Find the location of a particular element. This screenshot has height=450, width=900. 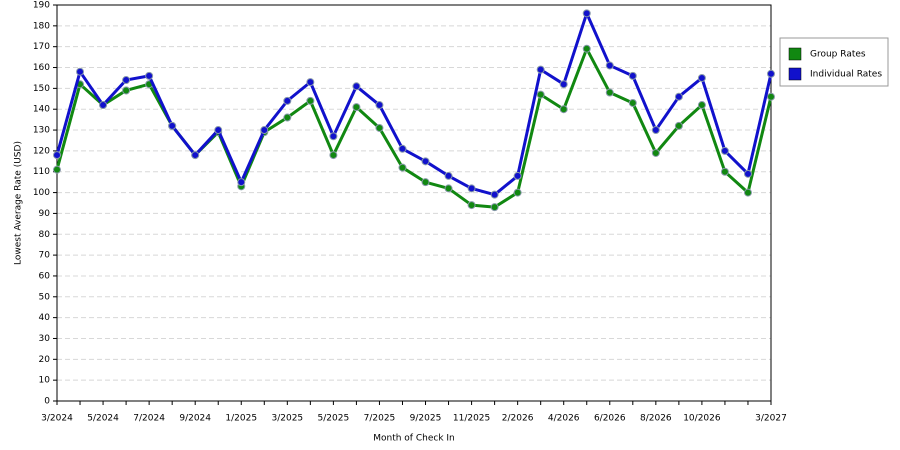

y-tick-label: 50 is located at coordinates (45, 297).